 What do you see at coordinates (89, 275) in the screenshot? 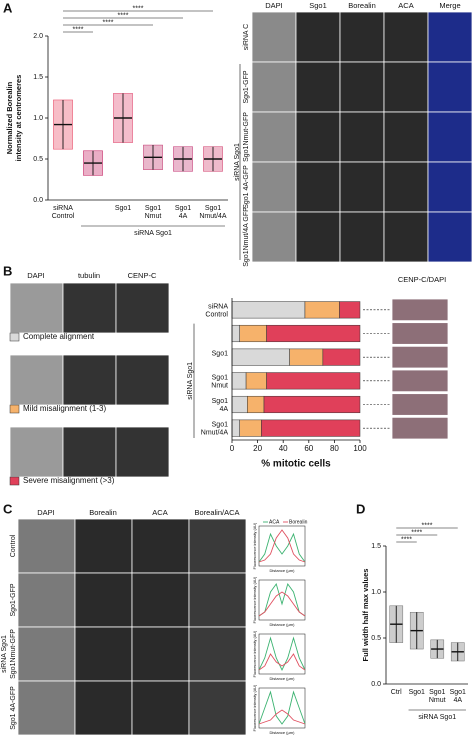
I see `column-header: tubulin` at bounding box center [89, 275].